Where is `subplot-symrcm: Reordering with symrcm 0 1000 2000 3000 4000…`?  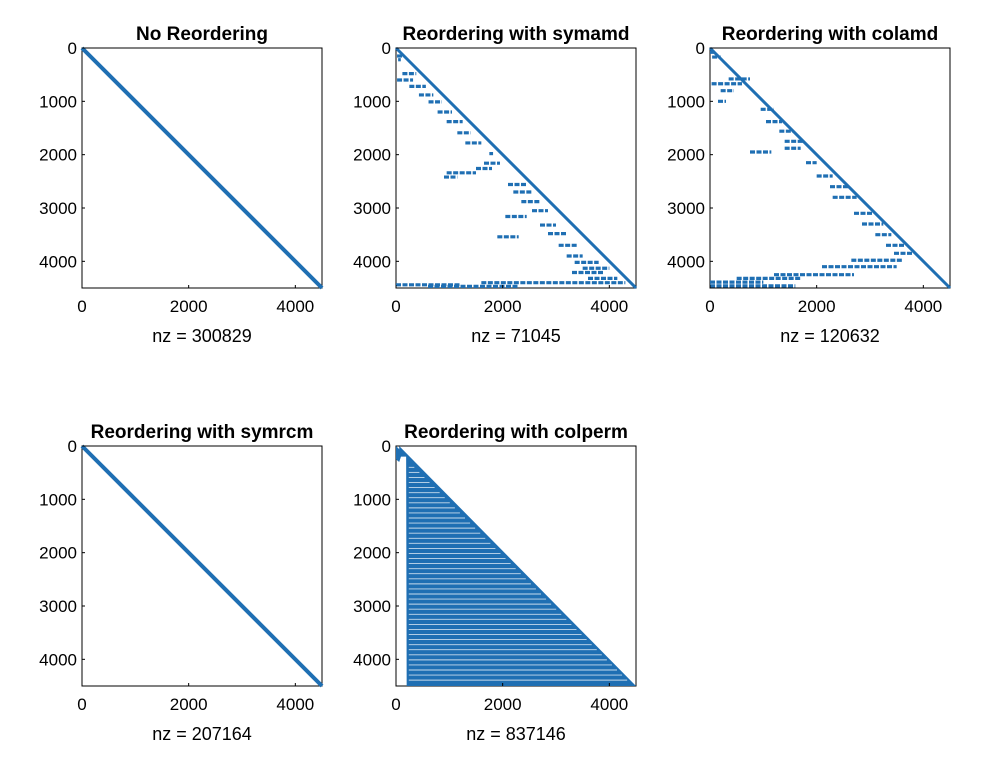 subplot-symrcm: Reordering with symrcm 0 1000 2000 3000 4000… is located at coordinates (181, 583).